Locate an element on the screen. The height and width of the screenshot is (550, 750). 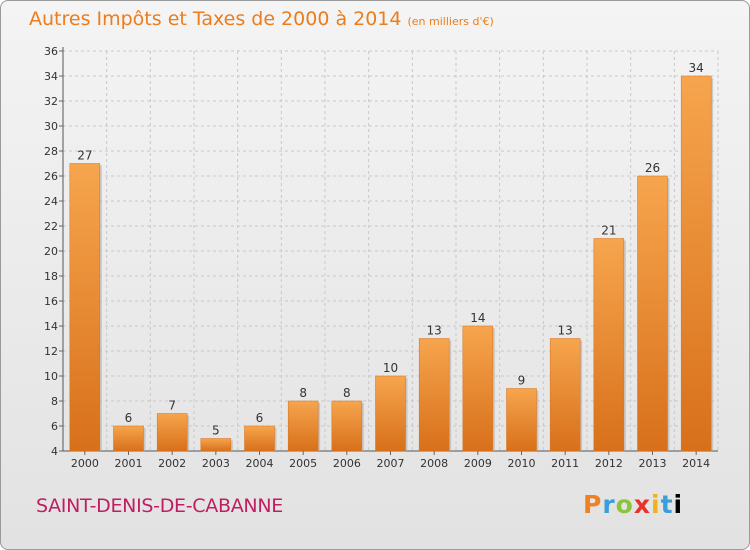
y-tick-label: 20 is located at coordinates (51, 251).